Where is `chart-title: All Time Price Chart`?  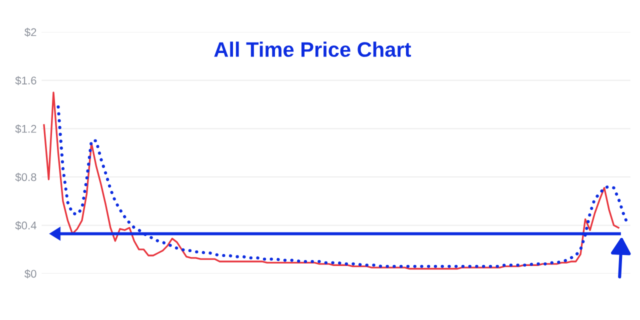 chart-title: All Time Price Chart is located at coordinates (313, 49).